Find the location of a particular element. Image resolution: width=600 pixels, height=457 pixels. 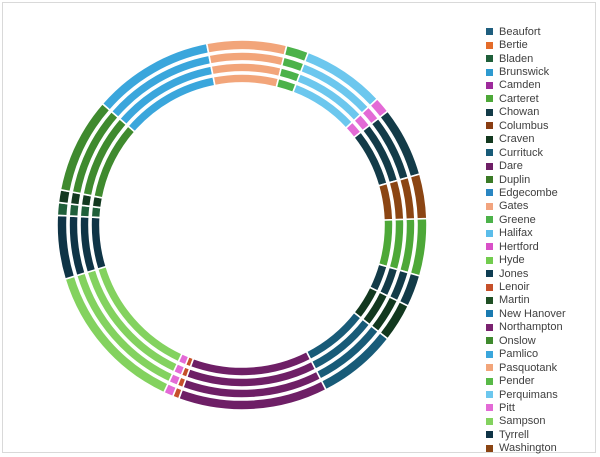

legend-item: Beaufort is located at coordinates (526, 31).